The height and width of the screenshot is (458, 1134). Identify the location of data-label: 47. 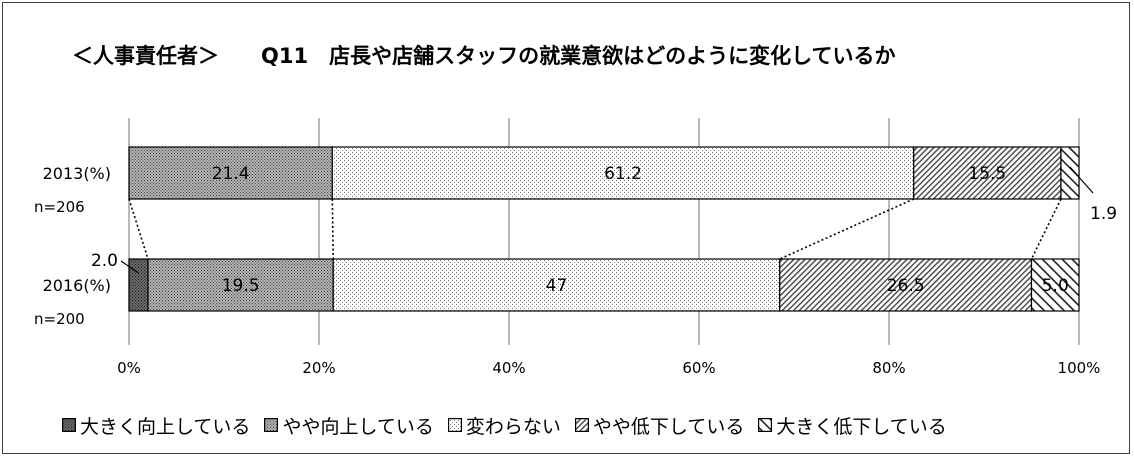
(557, 286).